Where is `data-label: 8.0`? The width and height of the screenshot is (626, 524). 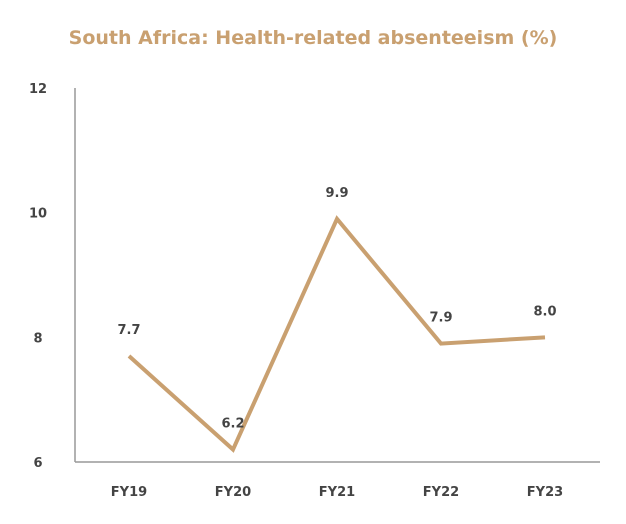
data-label: 8.0 is located at coordinates (544, 311).